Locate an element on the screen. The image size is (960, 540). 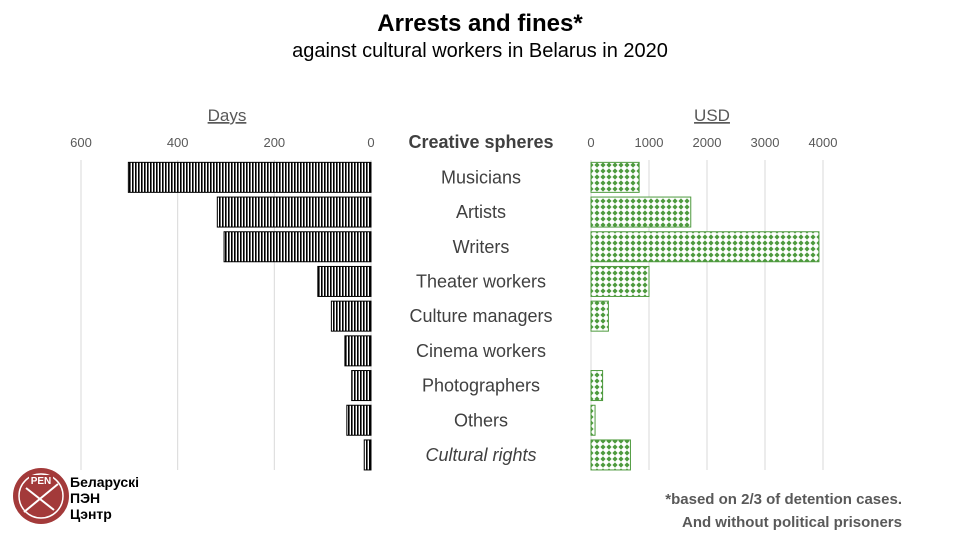
usd-tick-label: 2000 is located at coordinates (707, 142).